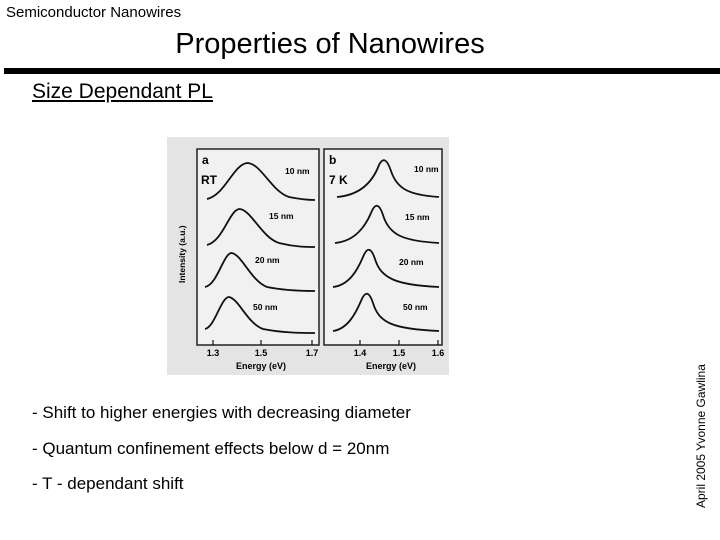 The image size is (720, 540). Describe the element at coordinates (387, 224) in the screenshot. I see `curve-b-15nm` at that location.